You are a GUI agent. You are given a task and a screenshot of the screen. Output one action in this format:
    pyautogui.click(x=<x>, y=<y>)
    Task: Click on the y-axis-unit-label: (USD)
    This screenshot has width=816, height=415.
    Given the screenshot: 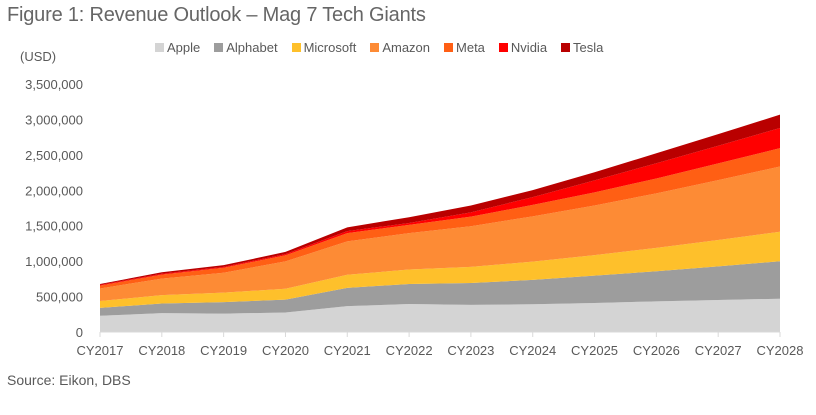 What is the action you would take?
    pyautogui.click(x=38, y=56)
    